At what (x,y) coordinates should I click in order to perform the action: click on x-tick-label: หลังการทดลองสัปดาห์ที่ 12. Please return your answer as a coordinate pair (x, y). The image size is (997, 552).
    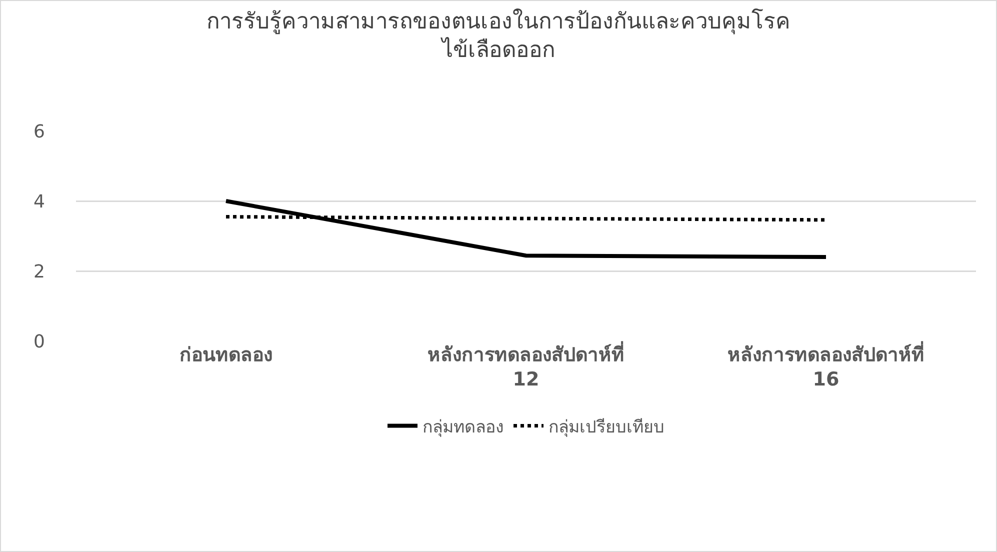
    Looking at the image, I should click on (526, 366).